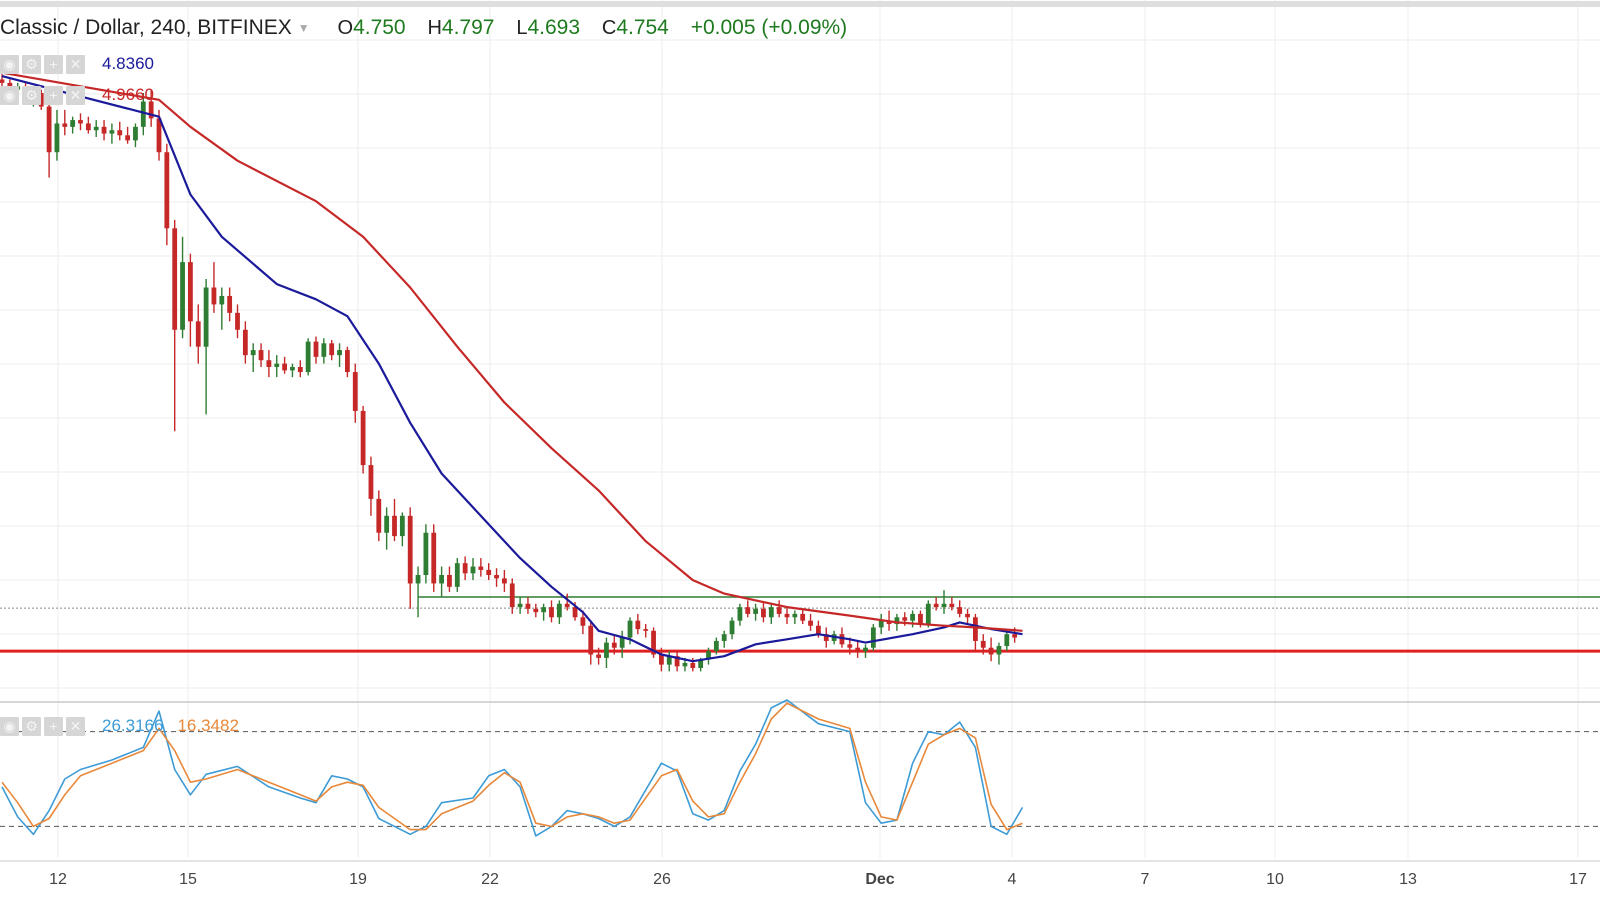  What do you see at coordinates (468, 27) in the screenshot?
I see `high-value: 4.797` at bounding box center [468, 27].